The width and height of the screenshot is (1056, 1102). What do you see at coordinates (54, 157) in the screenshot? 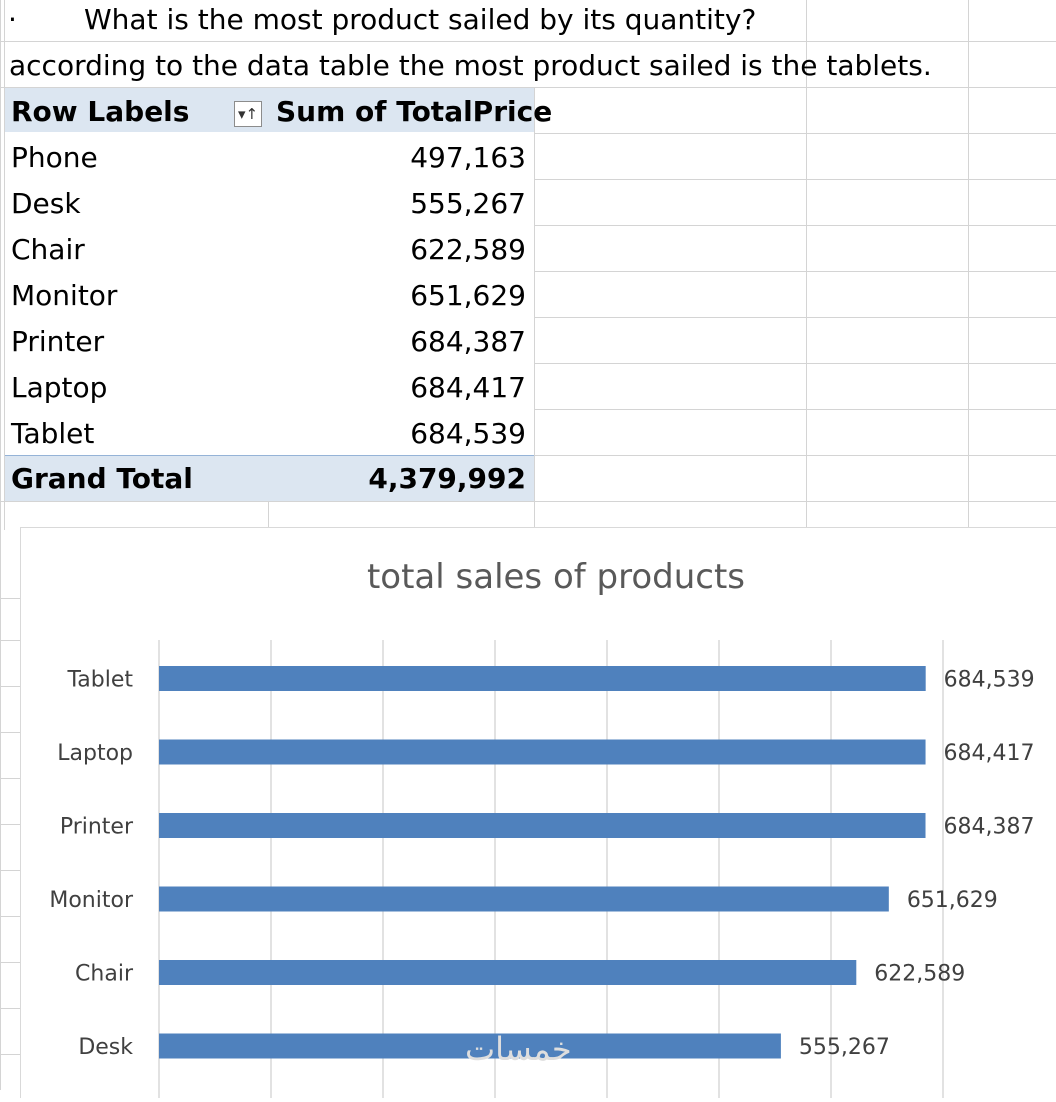
I see `pivot-row-label: Phone` at bounding box center [54, 157].